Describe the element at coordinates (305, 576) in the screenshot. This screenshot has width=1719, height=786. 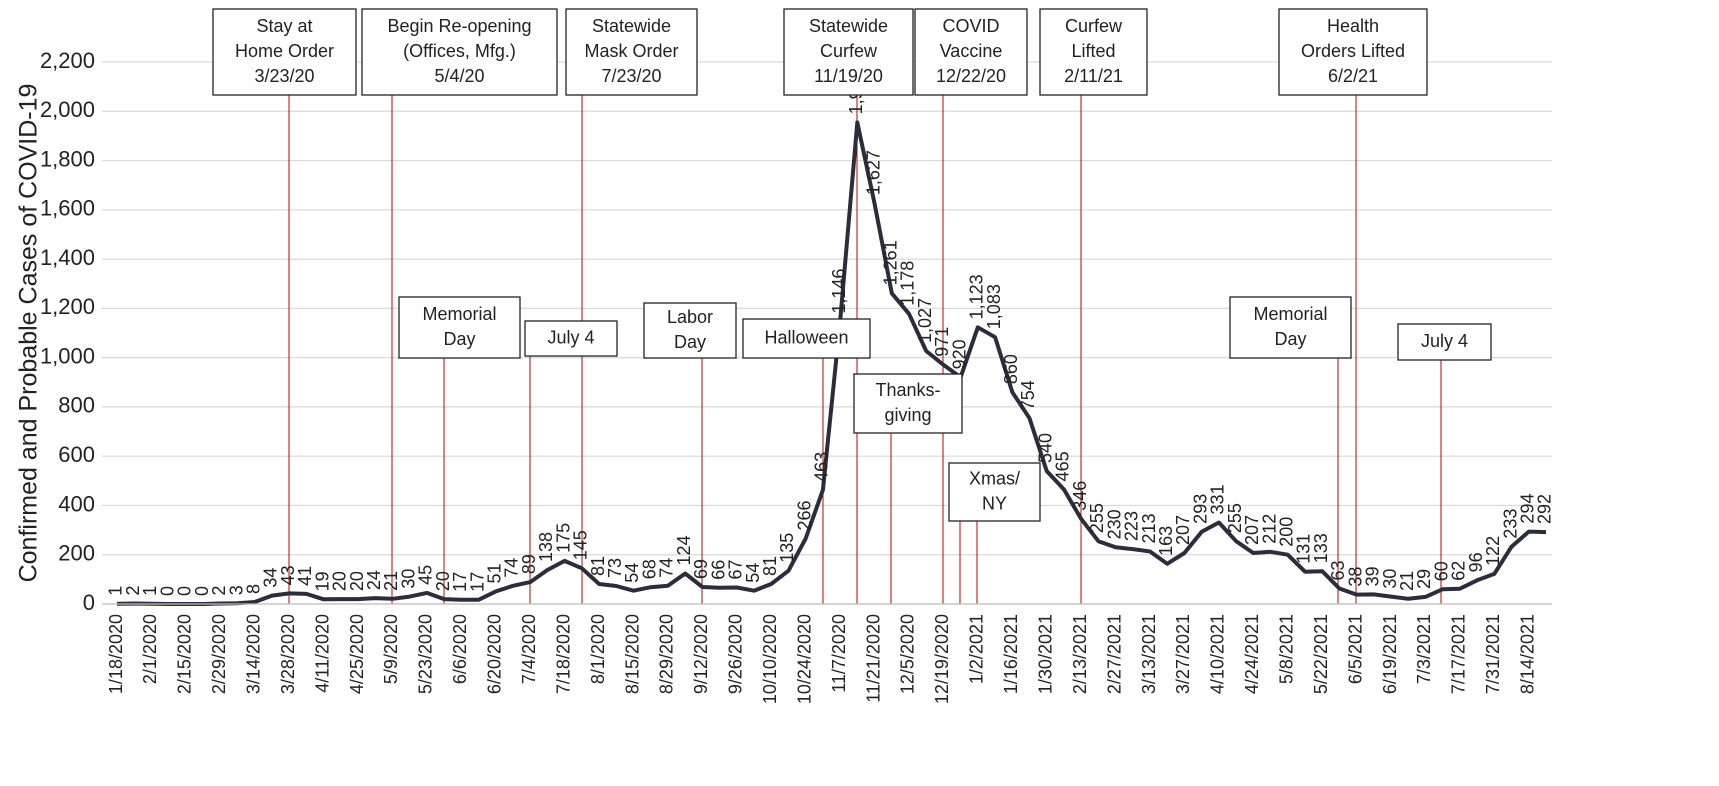
I see `data-label: 41` at that location.